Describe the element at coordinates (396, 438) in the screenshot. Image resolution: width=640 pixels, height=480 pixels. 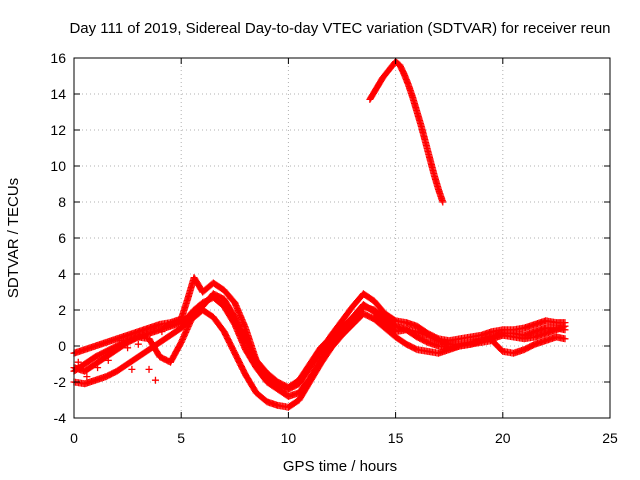
I see `x-tick-label: 15` at that location.